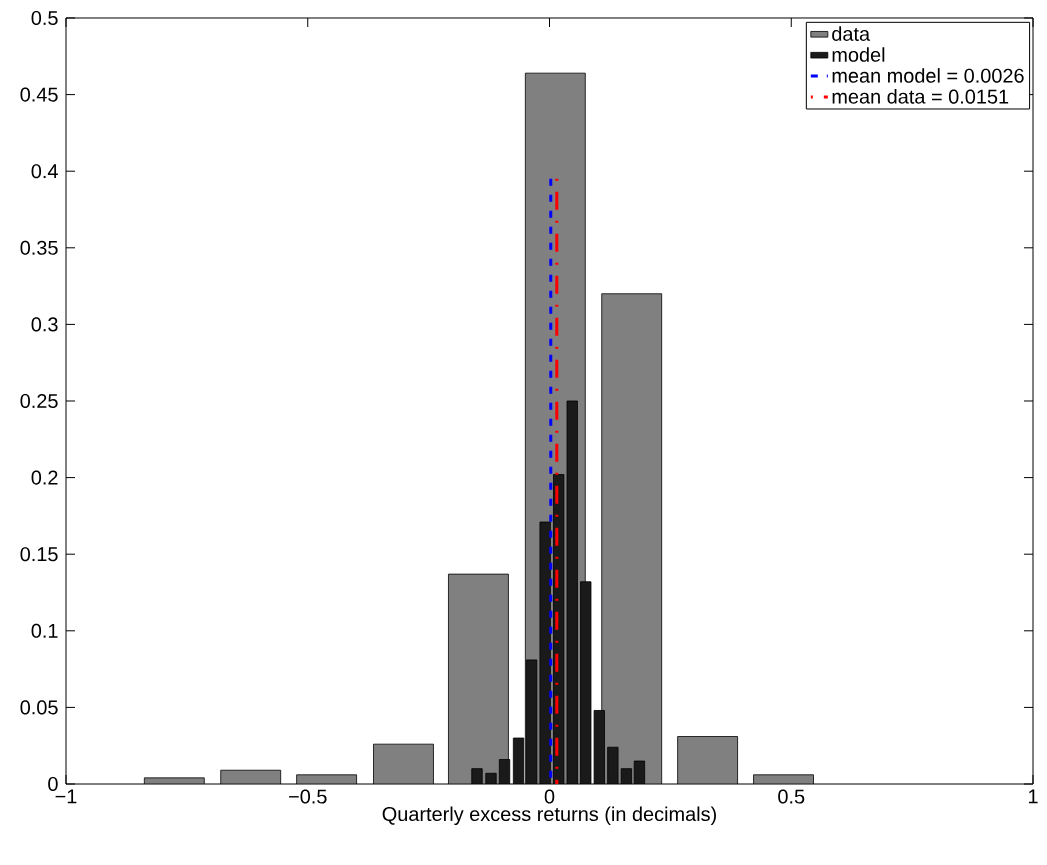 The width and height of the screenshot is (1047, 865). I want to click on y-tick-label: 0, so click(53, 784).